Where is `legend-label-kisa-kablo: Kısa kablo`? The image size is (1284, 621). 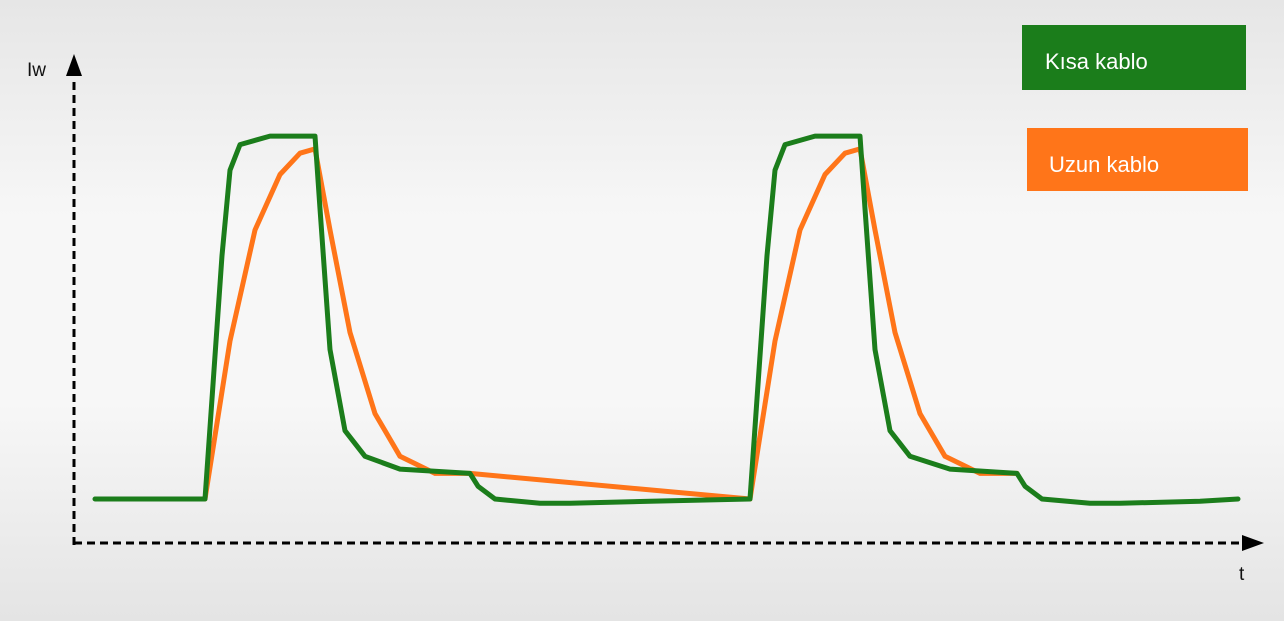 legend-label-kisa-kablo: Kısa kablo is located at coordinates (1096, 61).